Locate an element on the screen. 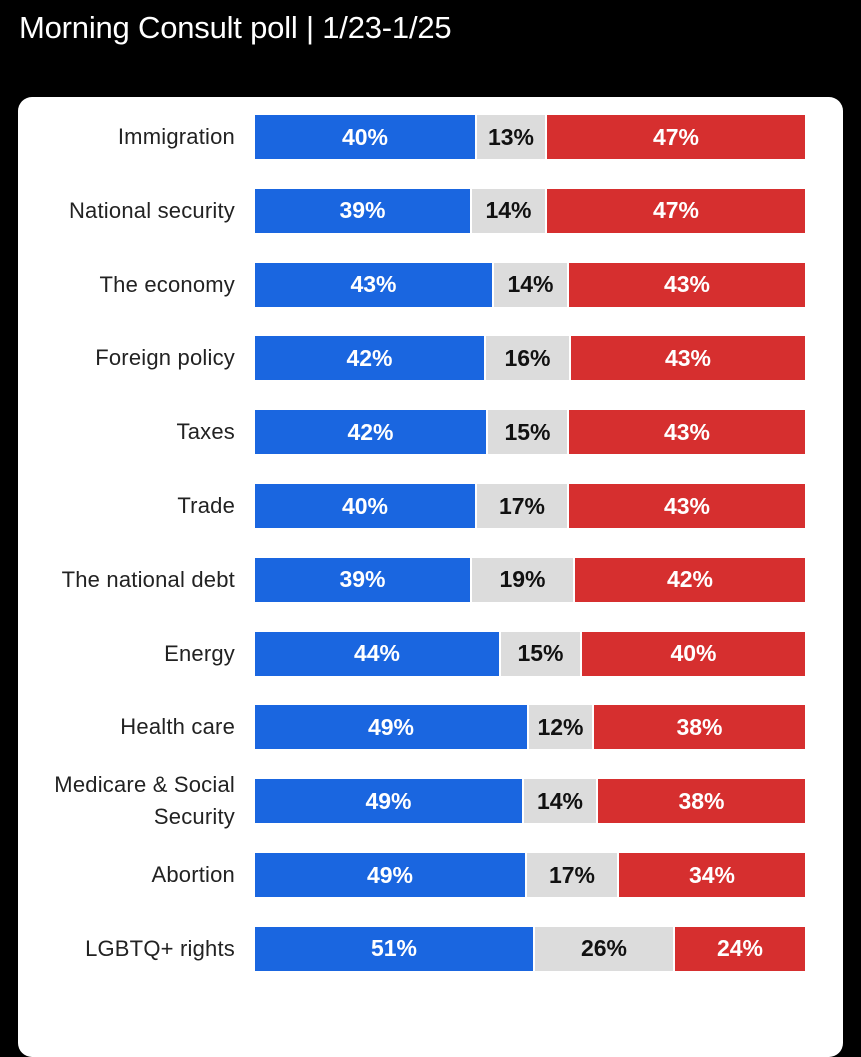 The width and height of the screenshot is (861, 1057). category-label: Taxes is located at coordinates (127, 432).